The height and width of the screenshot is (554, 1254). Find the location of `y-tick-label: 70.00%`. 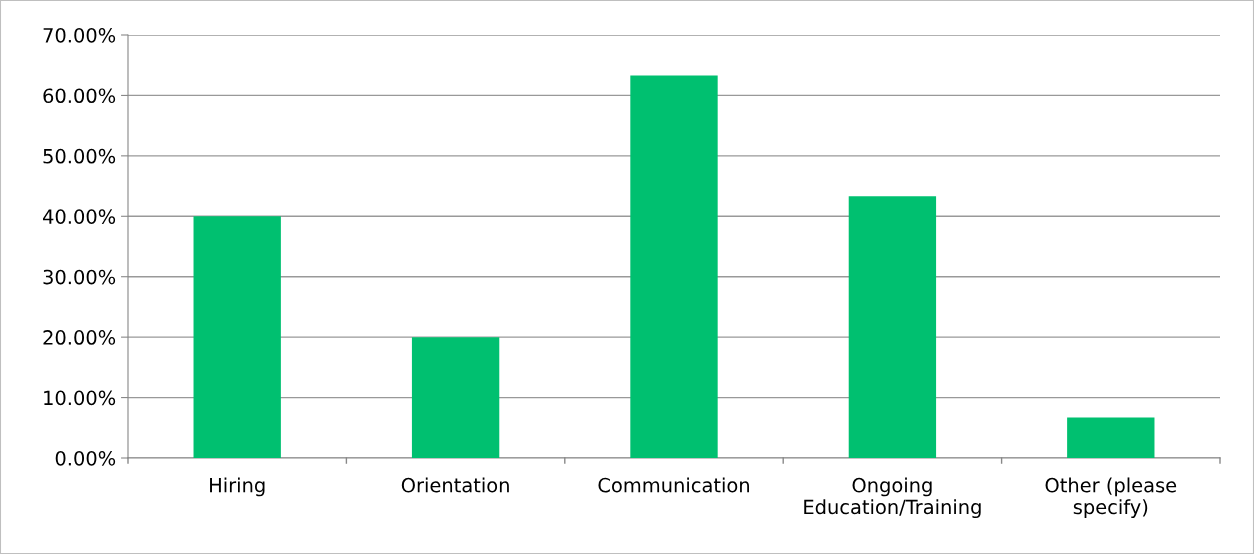

y-tick-label: 70.00% is located at coordinates (79, 35).